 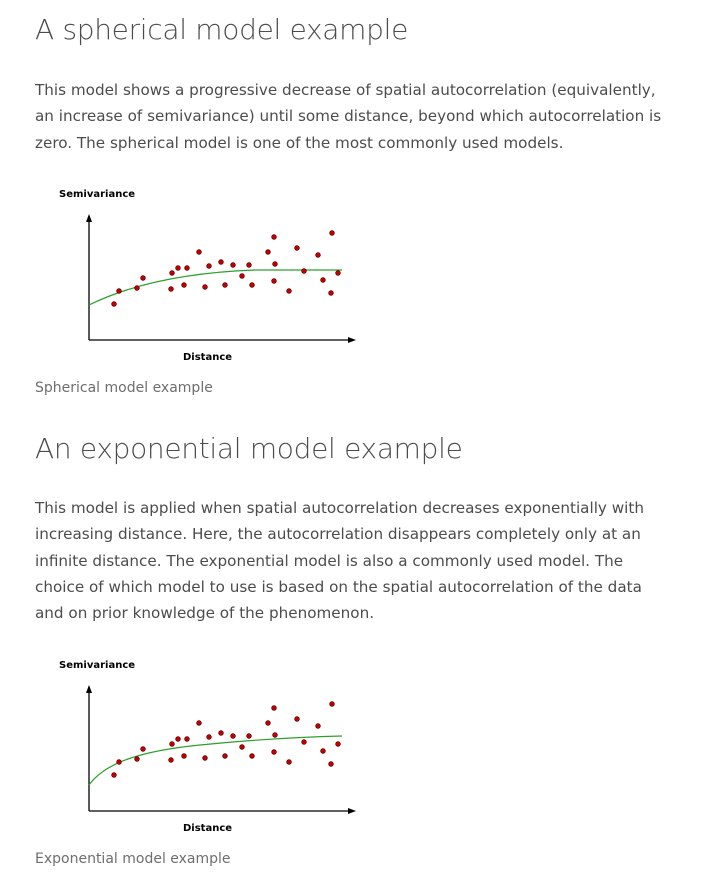 I want to click on caption: Exponential model example, so click(x=133, y=859).